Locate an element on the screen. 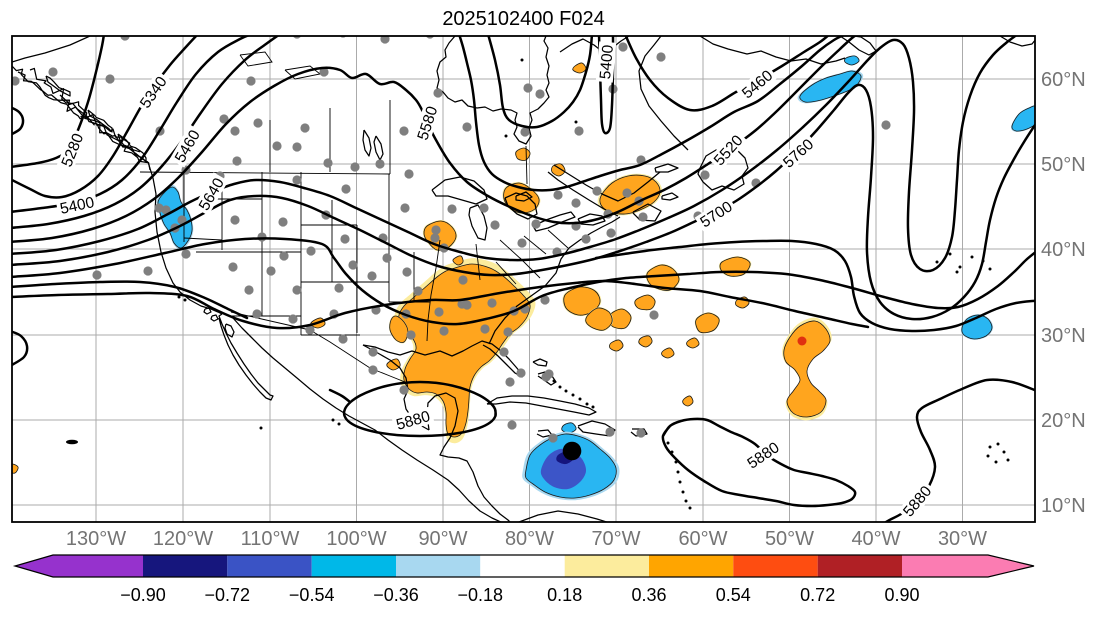 This screenshot has width=1105, height=620. svg-text: 40°W is located at coordinates (875, 539).